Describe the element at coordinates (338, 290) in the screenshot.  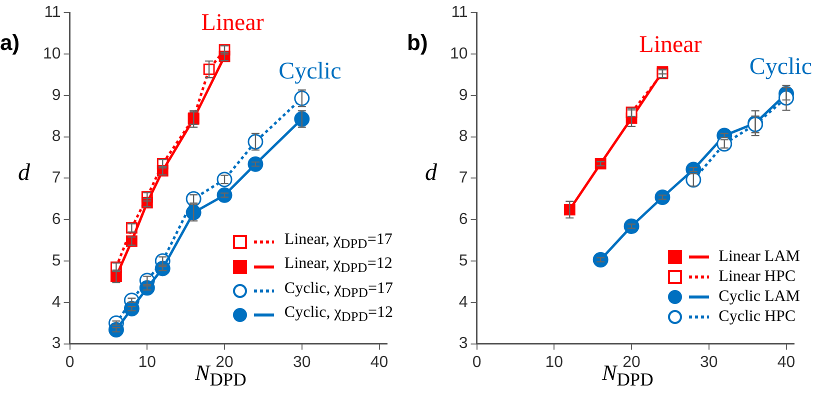
I see `legend-label: Cyclic, χ$_{DPD}$=17` at that location.